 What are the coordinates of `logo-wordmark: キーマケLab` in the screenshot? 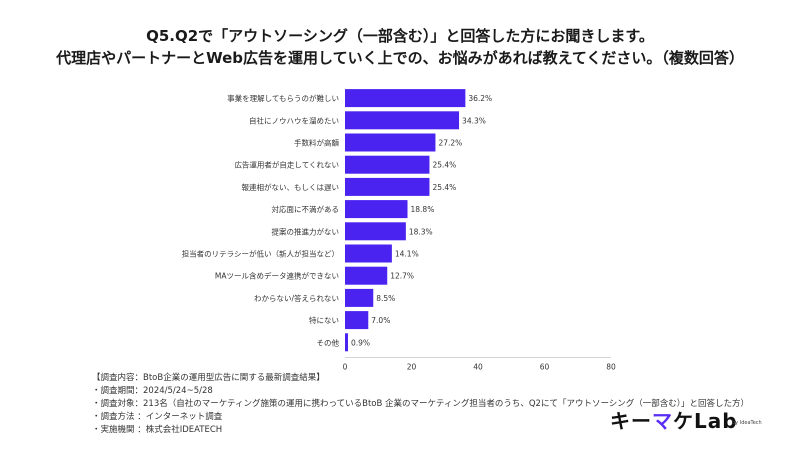 It's located at (674, 421).